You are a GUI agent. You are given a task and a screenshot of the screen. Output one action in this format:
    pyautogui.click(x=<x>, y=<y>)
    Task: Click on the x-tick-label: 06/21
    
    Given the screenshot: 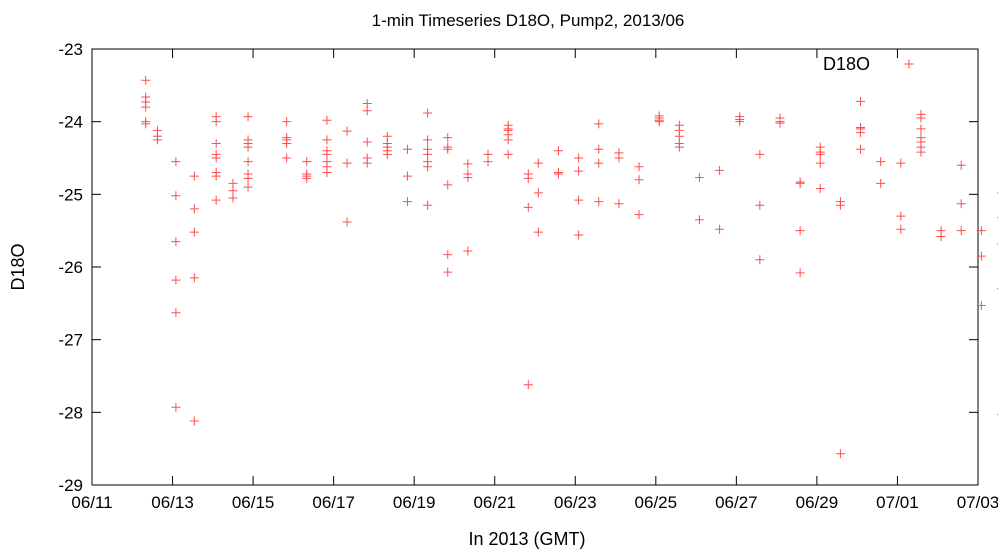 What is the action you would take?
    pyautogui.click(x=494, y=502)
    